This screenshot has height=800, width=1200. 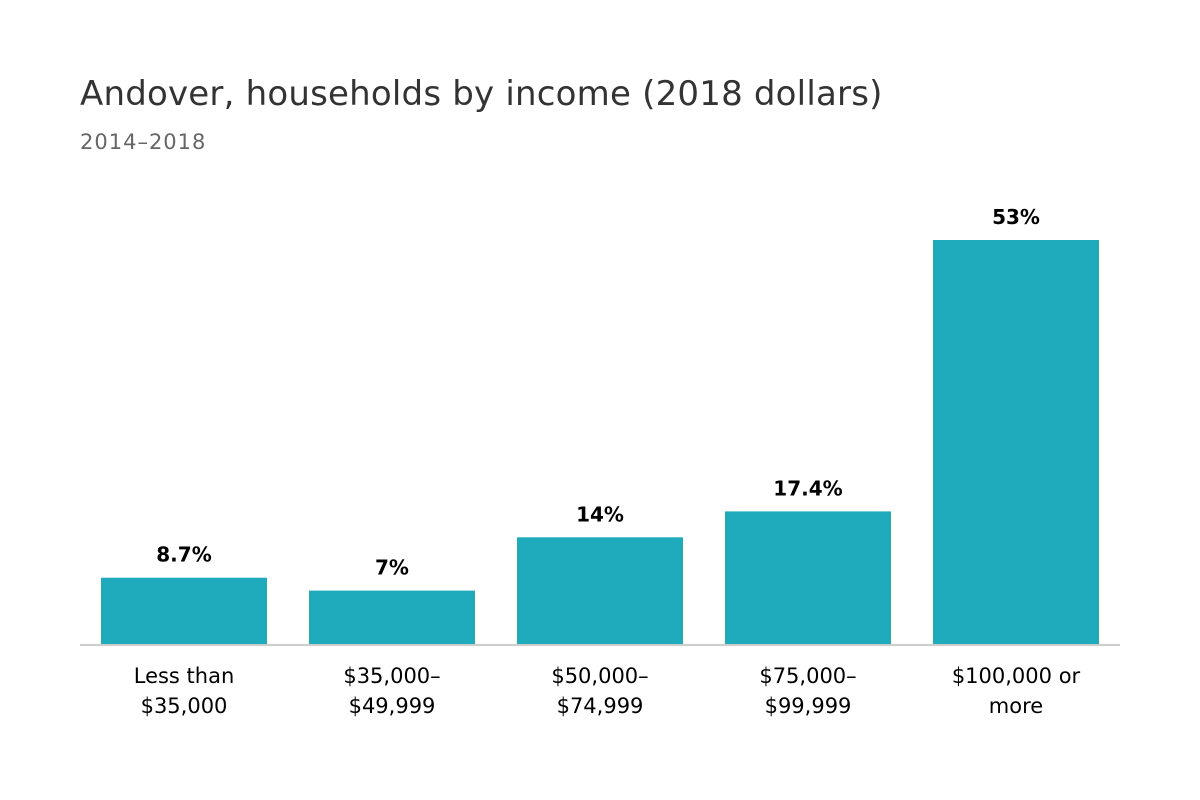 I want to click on data-label: 7%, so click(x=392, y=568).